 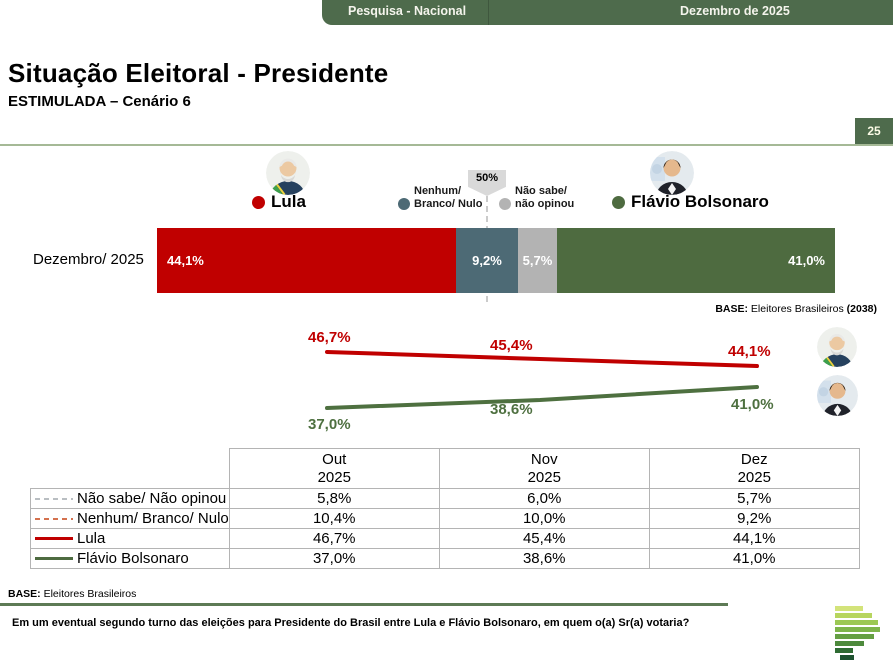 I want to click on cell-flavio-dez: 41,0%, so click(x=754, y=558).